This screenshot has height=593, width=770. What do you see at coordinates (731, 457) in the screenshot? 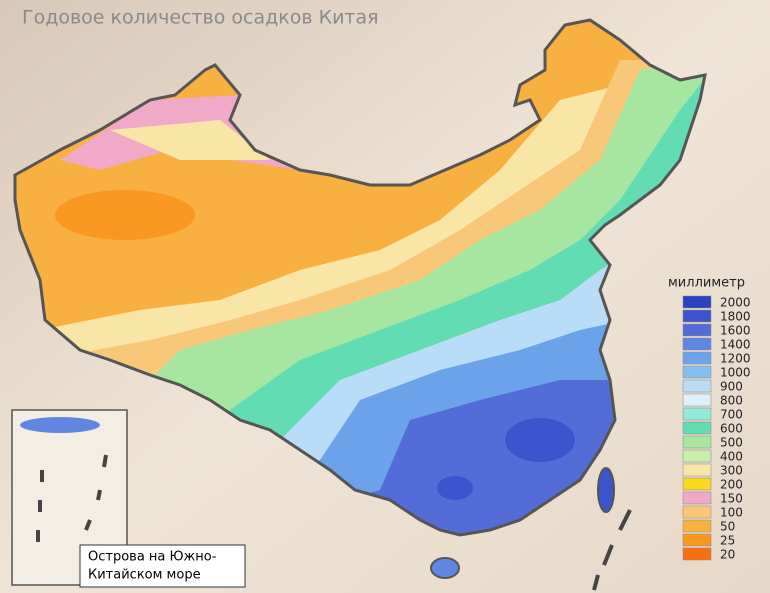
I see `legend-label: 400` at bounding box center [731, 457].